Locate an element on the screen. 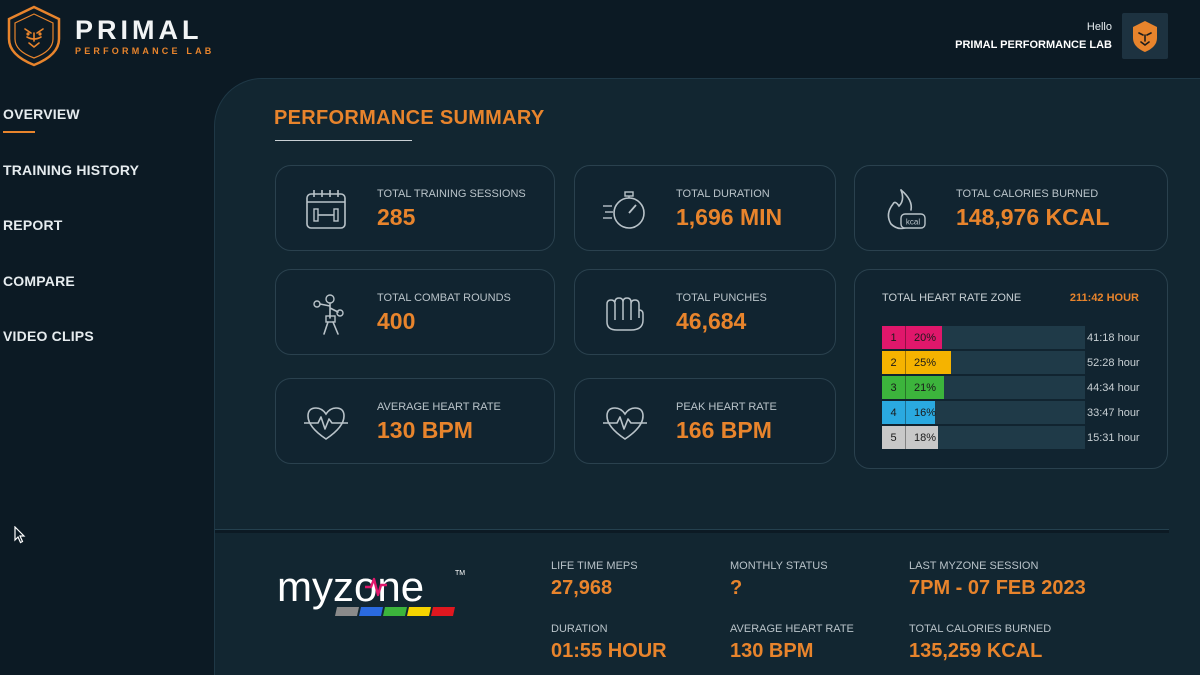 The height and width of the screenshot is (675, 1200). zone-number: 3 is located at coordinates (894, 387).